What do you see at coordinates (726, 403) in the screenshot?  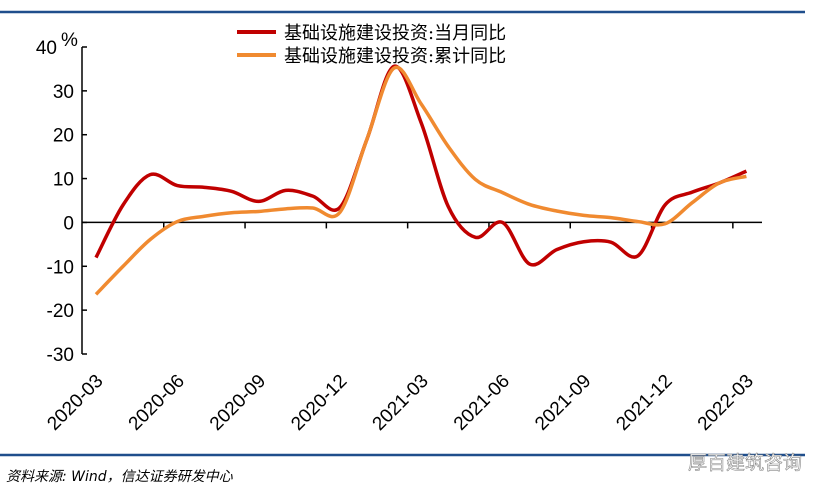 I see `x-tick-label: 2022-03` at bounding box center [726, 403].